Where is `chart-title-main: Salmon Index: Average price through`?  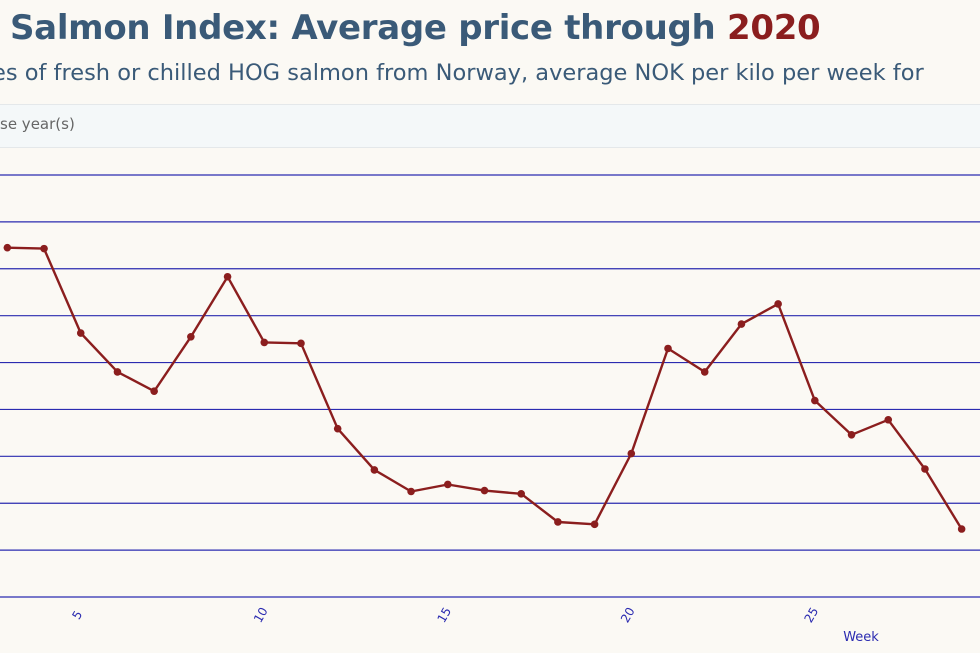
chart-title-main: Salmon Index: Average price through is located at coordinates (368, 28).